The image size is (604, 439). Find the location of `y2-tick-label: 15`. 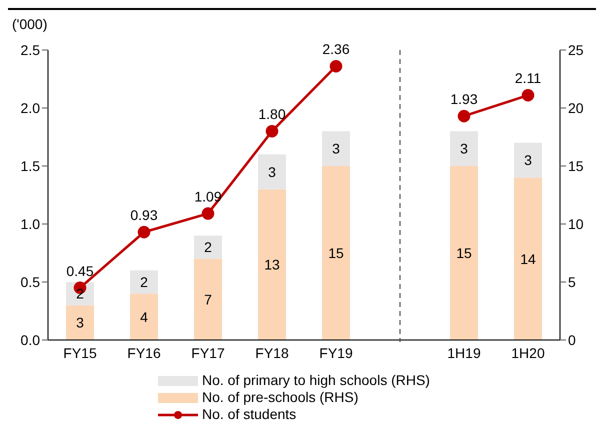

y2-tick-label: 15 is located at coordinates (576, 166).